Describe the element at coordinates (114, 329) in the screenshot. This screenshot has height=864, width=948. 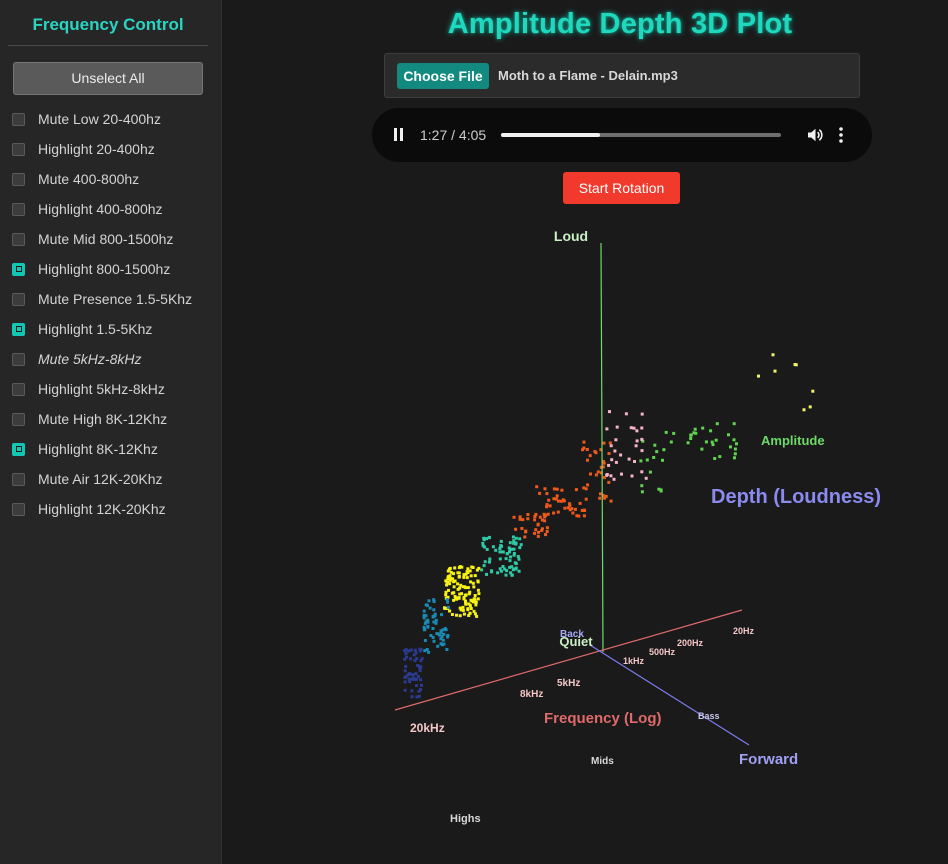
I see `frequency-option: Highlight 1.5-5Khz` at that location.